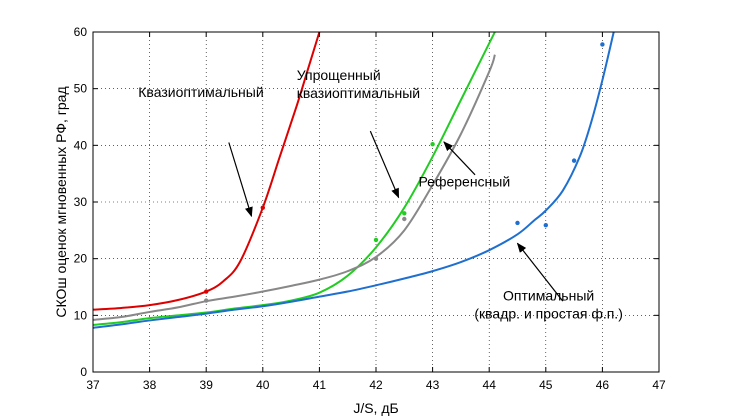 The width and height of the screenshot is (729, 420). Describe the element at coordinates (490, 385) in the screenshot. I see `x-tick-label: 44` at that location.